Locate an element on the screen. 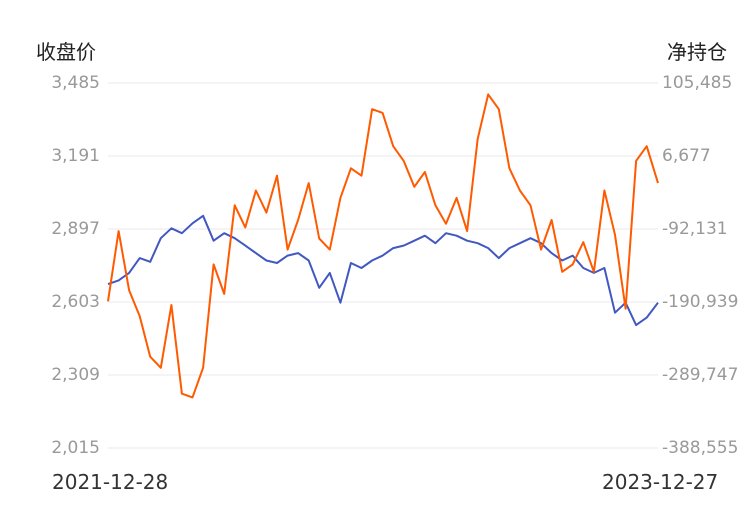 The image size is (750, 510). left-tick-label: 3,485 is located at coordinates (75, 83).